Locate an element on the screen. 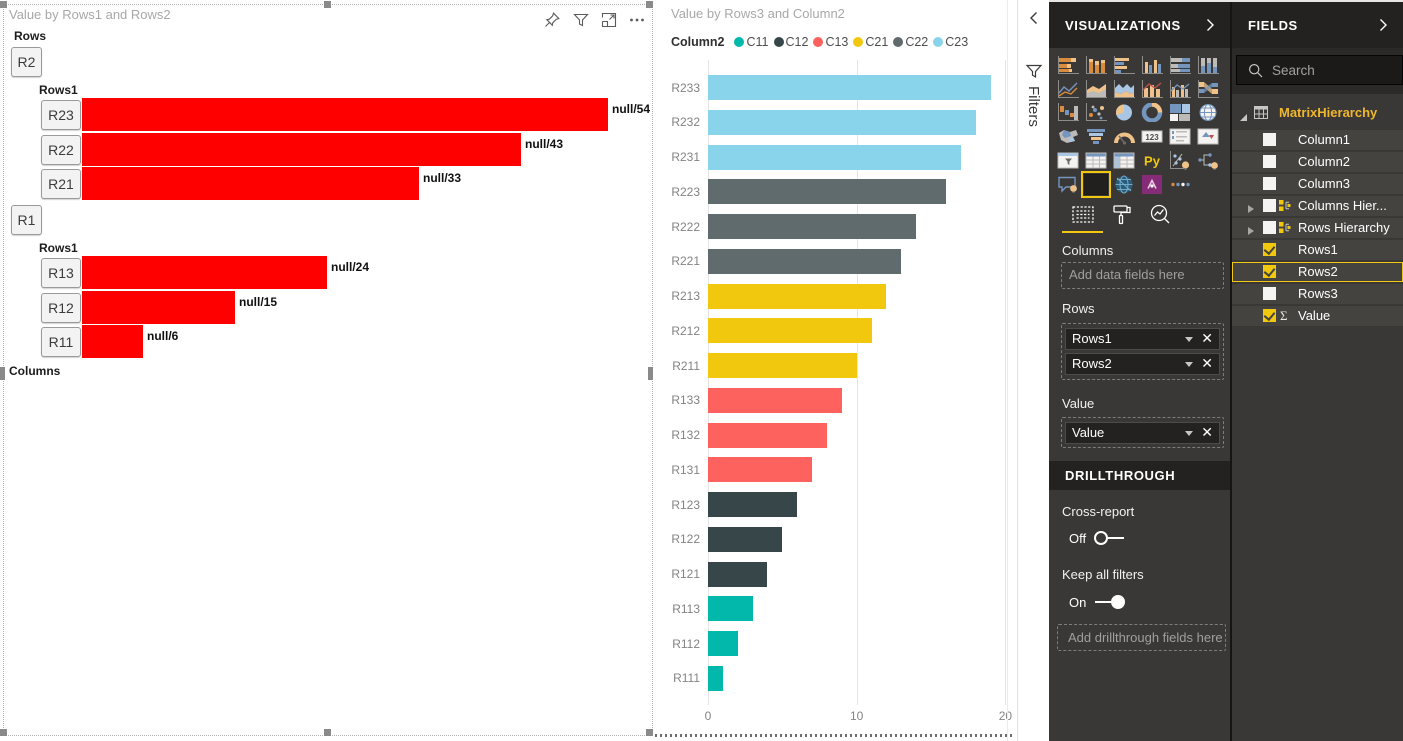  resize-handle-middle-right is located at coordinates (650, 373).